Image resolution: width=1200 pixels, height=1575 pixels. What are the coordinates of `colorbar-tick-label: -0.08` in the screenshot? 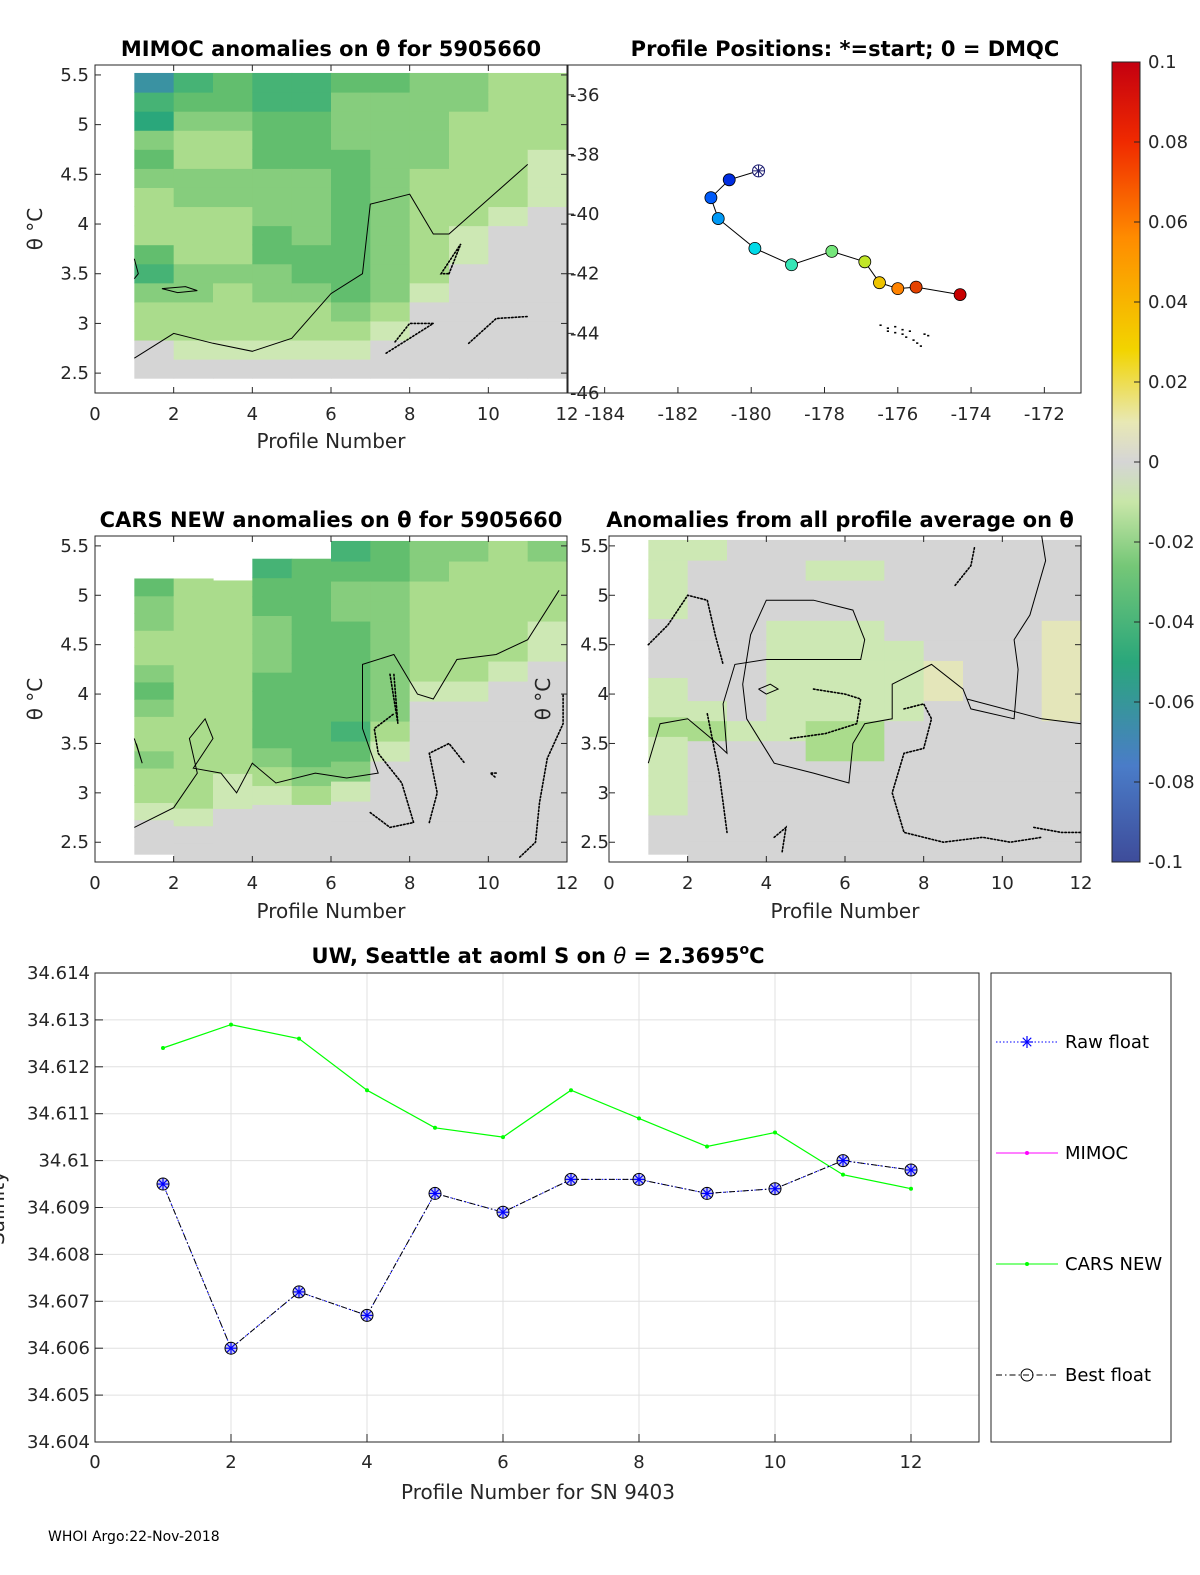 It's located at (1171, 782).